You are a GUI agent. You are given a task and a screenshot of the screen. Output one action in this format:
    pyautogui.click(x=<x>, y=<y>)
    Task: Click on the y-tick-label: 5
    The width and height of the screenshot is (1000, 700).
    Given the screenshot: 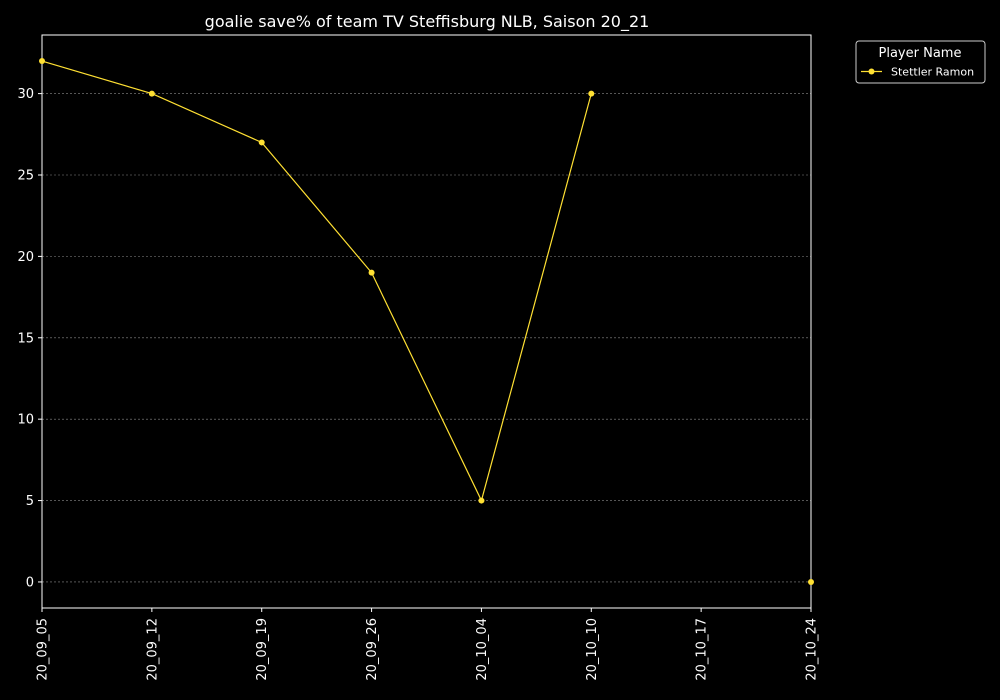 What is the action you would take?
    pyautogui.click(x=30, y=501)
    